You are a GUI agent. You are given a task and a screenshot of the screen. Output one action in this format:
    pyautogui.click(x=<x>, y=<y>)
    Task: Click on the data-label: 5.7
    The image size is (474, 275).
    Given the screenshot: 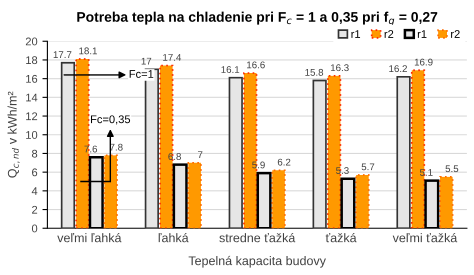 What is the action you would take?
    pyautogui.click(x=368, y=166)
    